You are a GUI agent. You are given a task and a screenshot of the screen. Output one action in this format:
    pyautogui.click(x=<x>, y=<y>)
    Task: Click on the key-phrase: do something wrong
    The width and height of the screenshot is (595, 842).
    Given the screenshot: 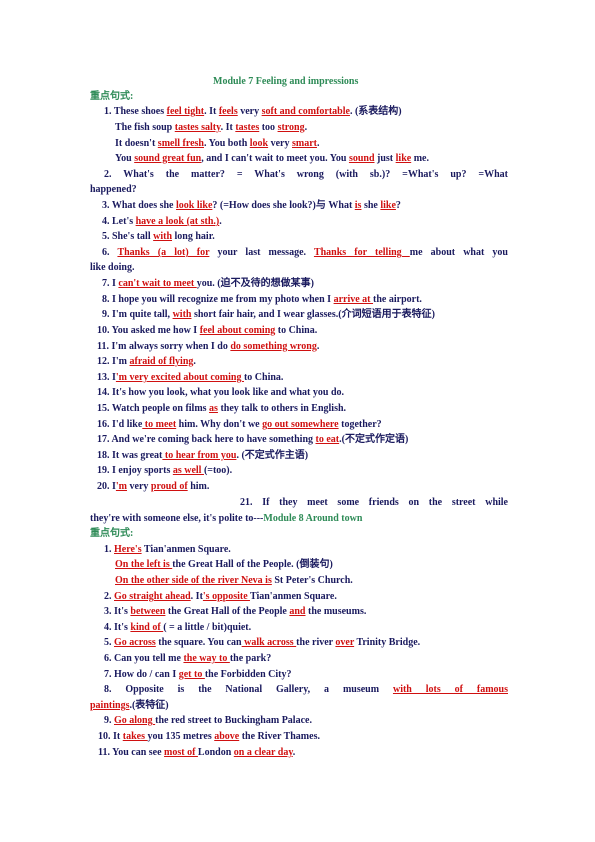 What is the action you would take?
    pyautogui.click(x=273, y=346)
    